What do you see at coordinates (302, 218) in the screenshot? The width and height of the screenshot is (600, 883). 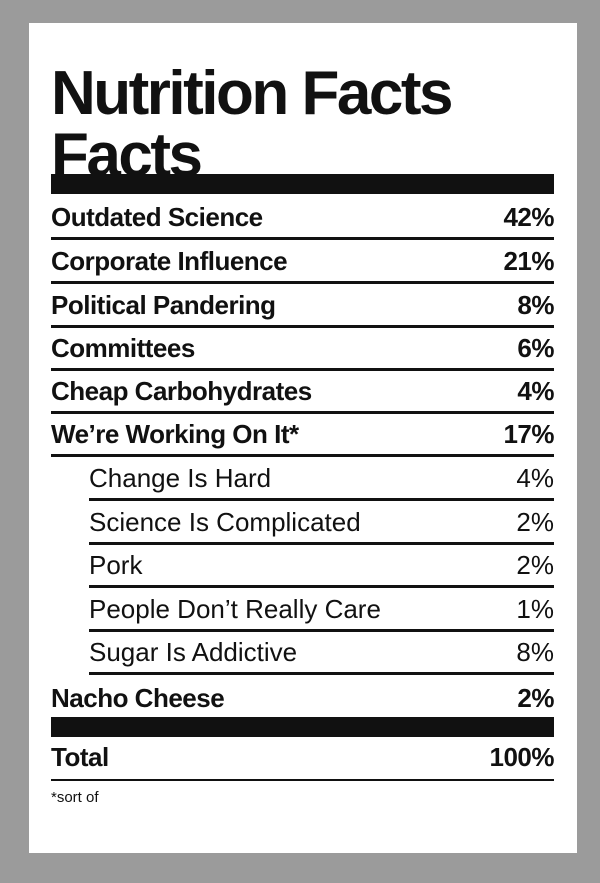 I see `row-outdated-science: Outdated Science 42%` at bounding box center [302, 218].